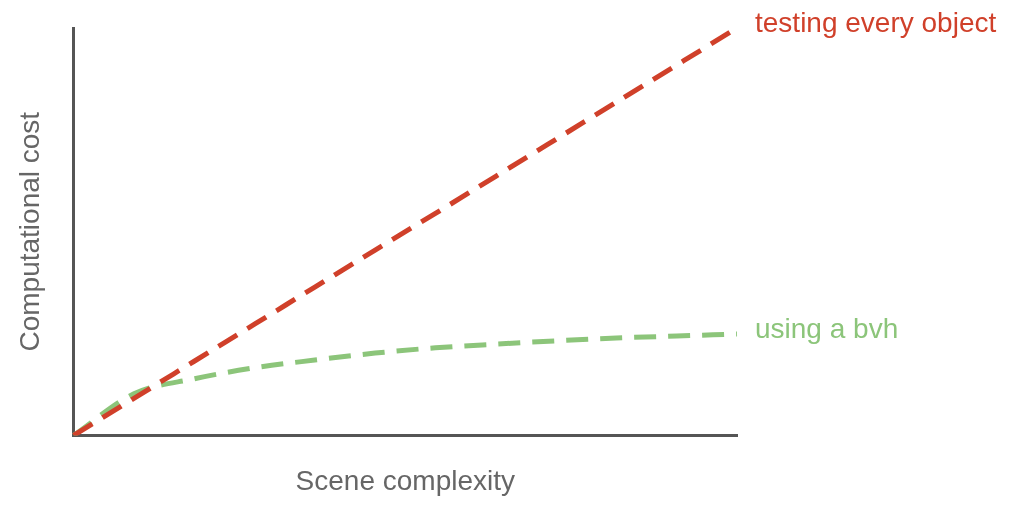 This screenshot has height=509, width=1021. What do you see at coordinates (29, 231) in the screenshot?
I see `y-axis-title: Computational cost` at bounding box center [29, 231].